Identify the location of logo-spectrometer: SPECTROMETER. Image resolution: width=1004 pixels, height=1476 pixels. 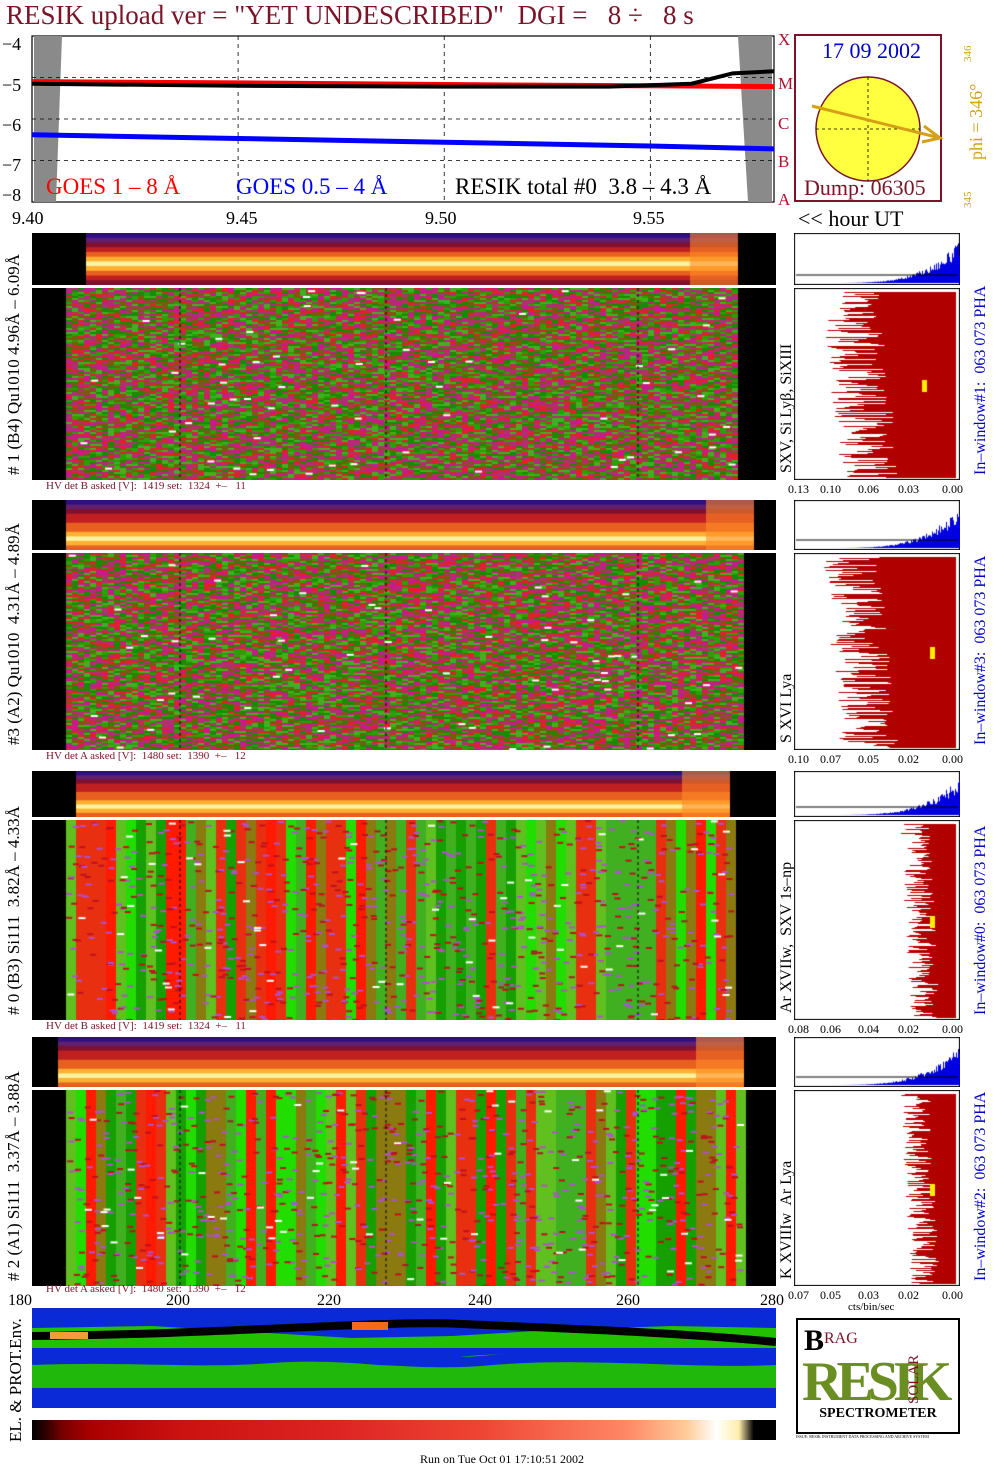
(878, 1413).